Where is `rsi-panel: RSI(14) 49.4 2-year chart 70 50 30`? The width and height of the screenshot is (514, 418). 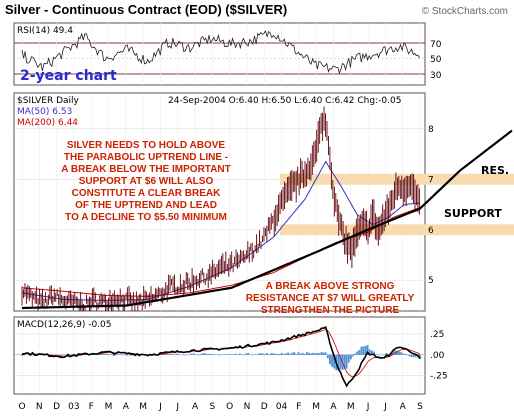
rsi-panel: RSI(14) 49.4 2-year chart 70 50 30 is located at coordinates (227, 54).